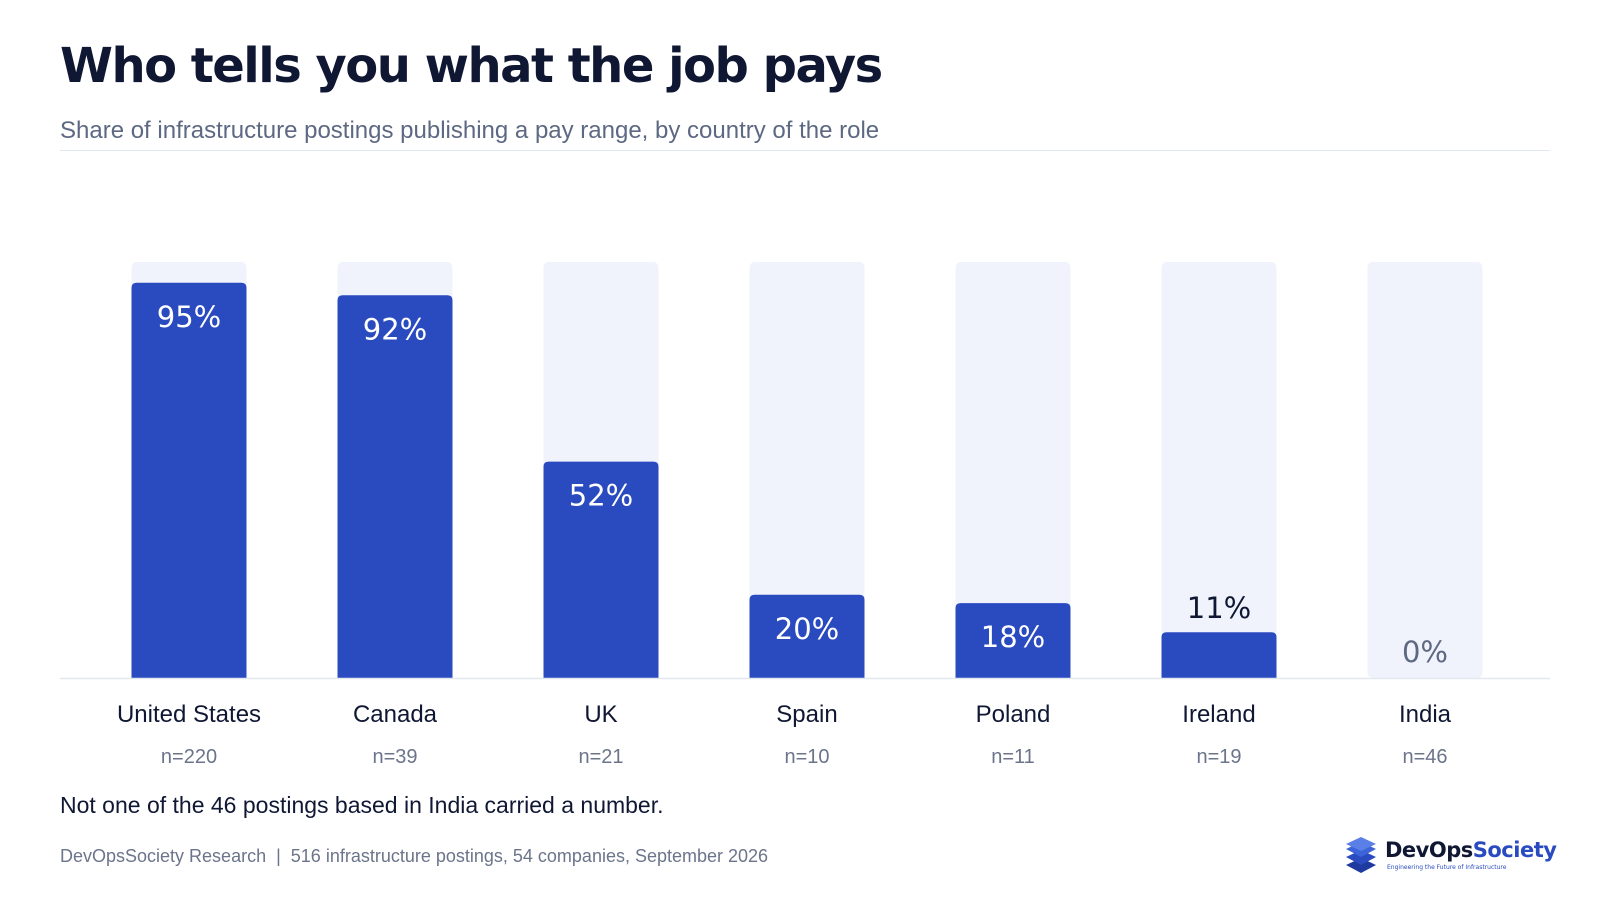  Describe the element at coordinates (163, 856) in the screenshot. I see `footer-source-name: DevOpsSociety Research` at that location.